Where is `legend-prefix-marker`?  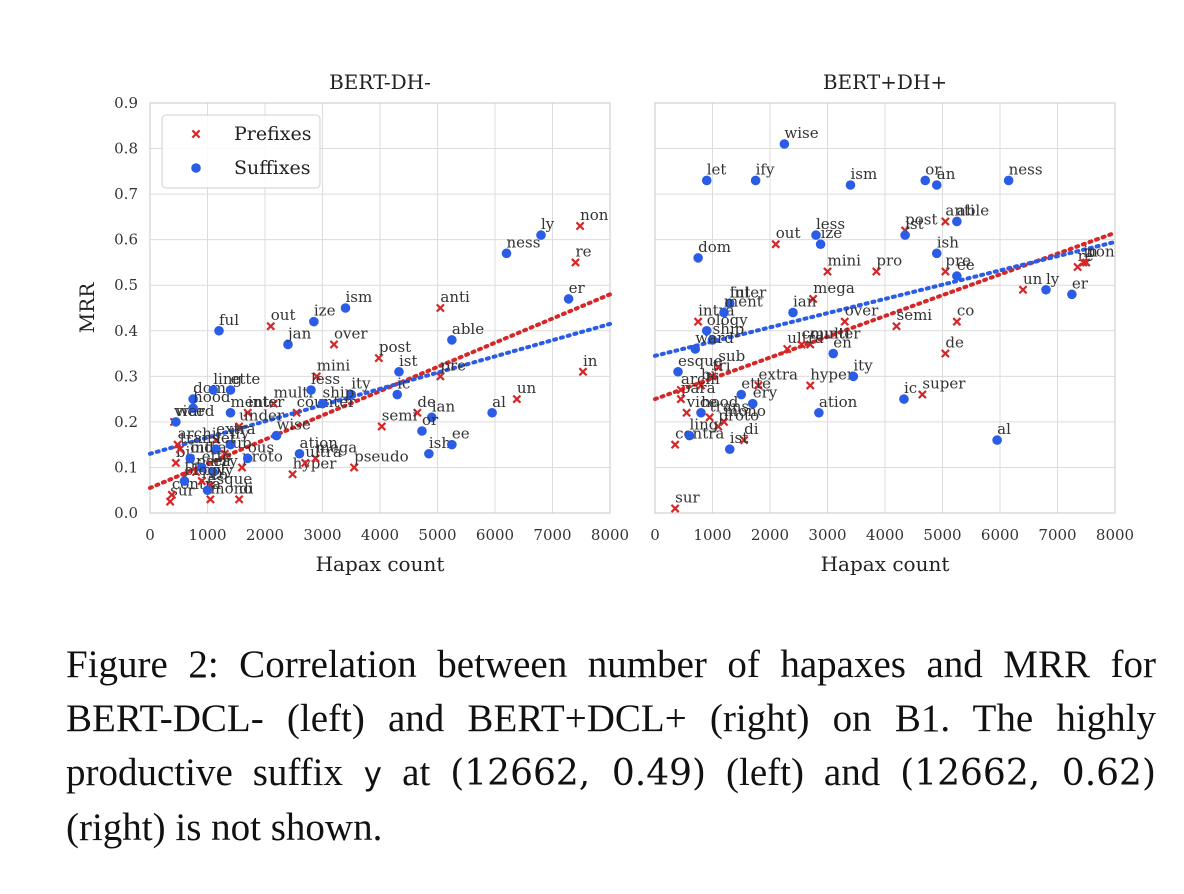
legend-prefix-marker is located at coordinates (196, 134).